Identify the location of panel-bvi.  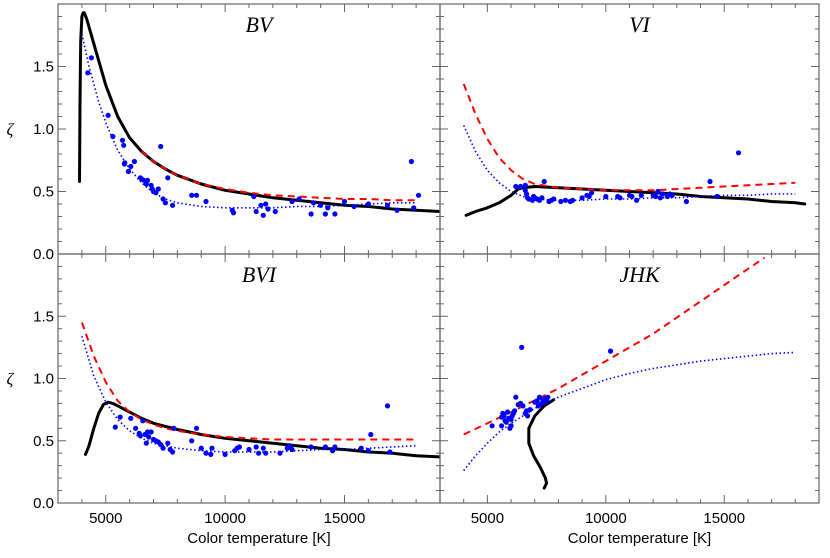
(260, 390).